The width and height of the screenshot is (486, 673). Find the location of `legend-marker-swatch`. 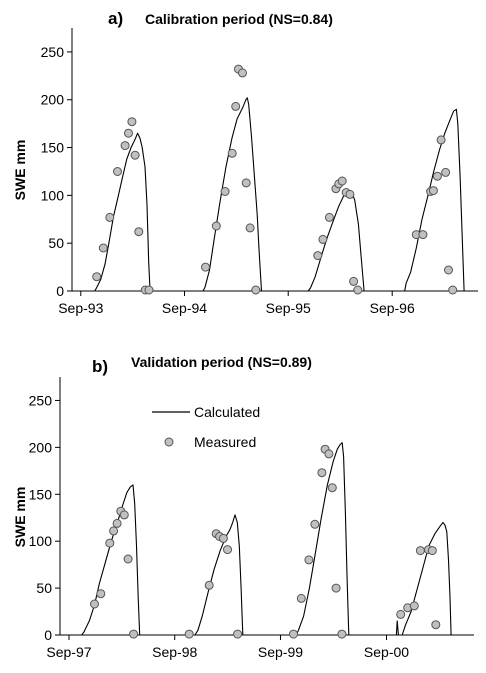

legend-marker-swatch is located at coordinates (169, 442).